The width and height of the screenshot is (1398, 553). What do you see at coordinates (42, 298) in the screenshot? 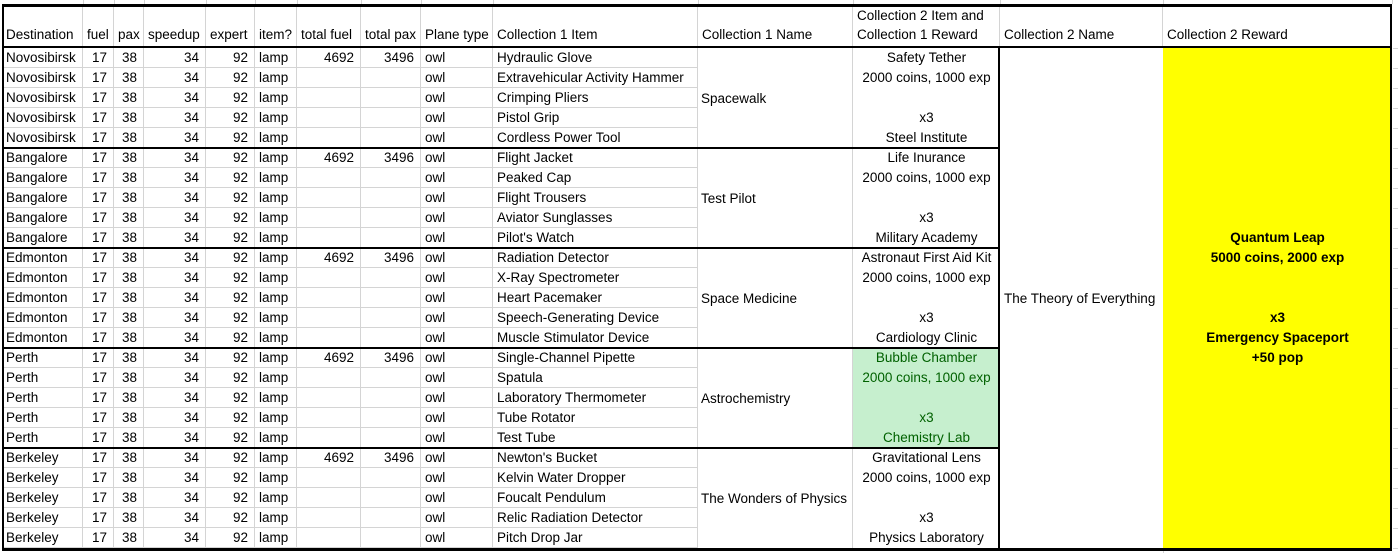
I see `cell-destination: Edmonton` at bounding box center [42, 298].